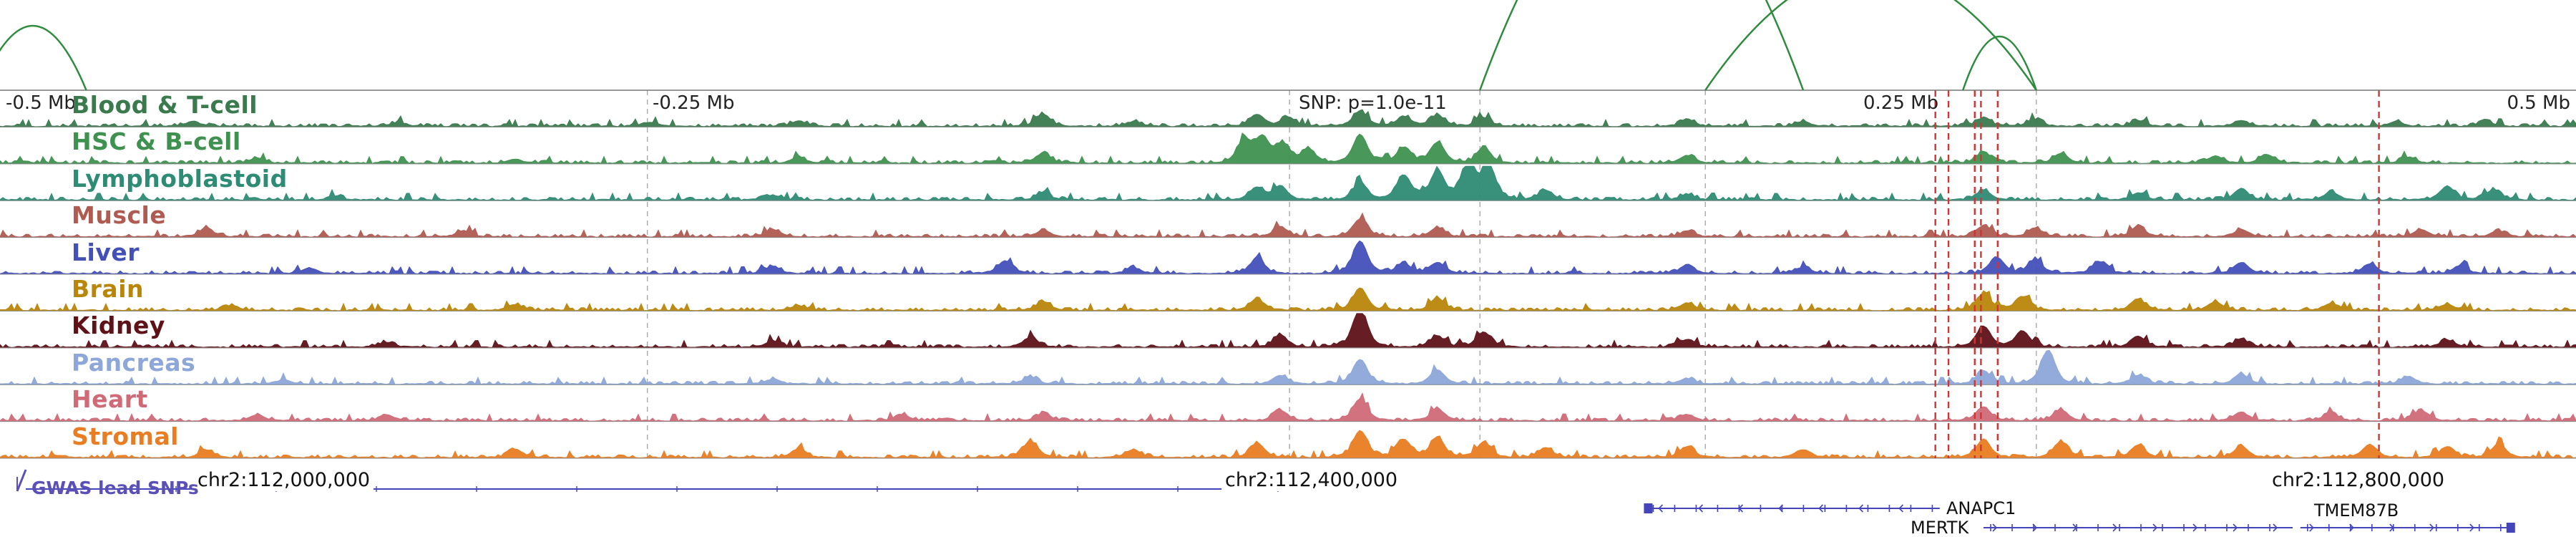 The width and height of the screenshot is (2576, 537). I want to click on tick-label-minus-0-5mb: -0.5 Mb, so click(41, 103).